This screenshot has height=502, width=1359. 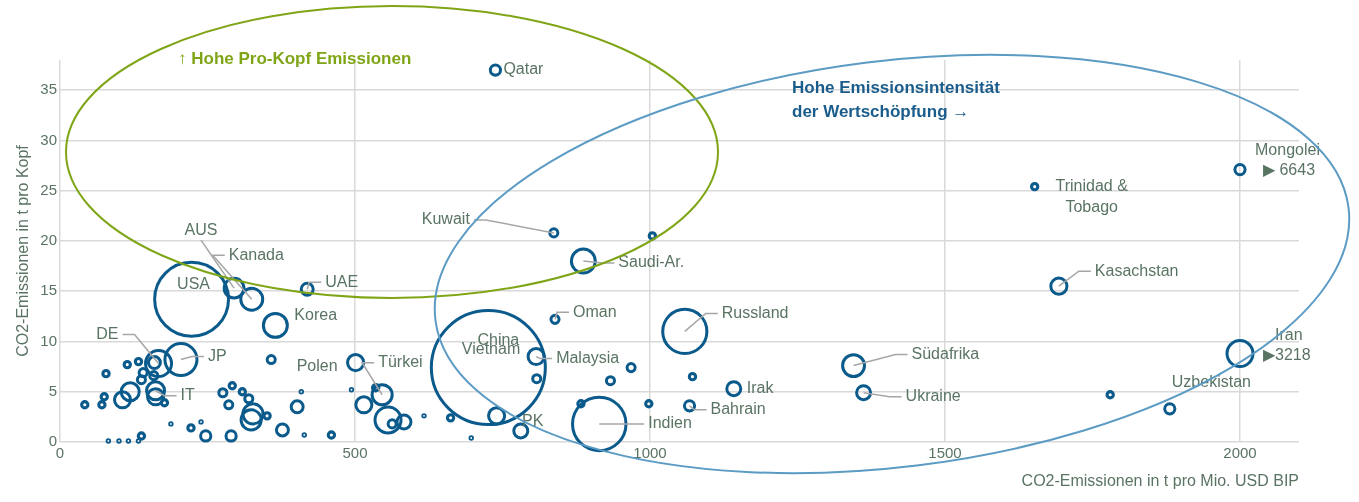 What do you see at coordinates (1287, 354) in the screenshot?
I see `annotation: ▶3218` at bounding box center [1287, 354].